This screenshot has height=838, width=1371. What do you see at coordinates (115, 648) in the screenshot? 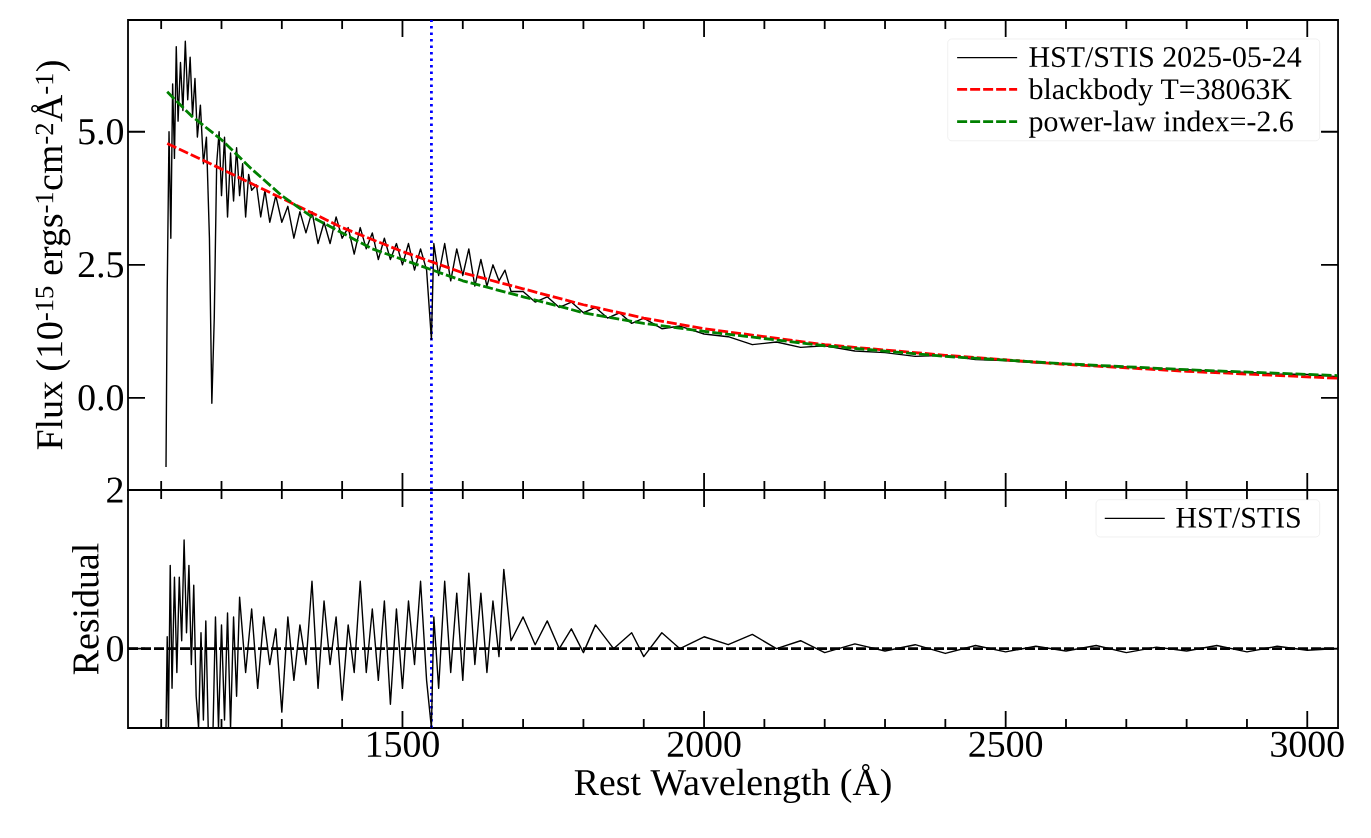
I see `y-tick-label: 0` at bounding box center [115, 648].